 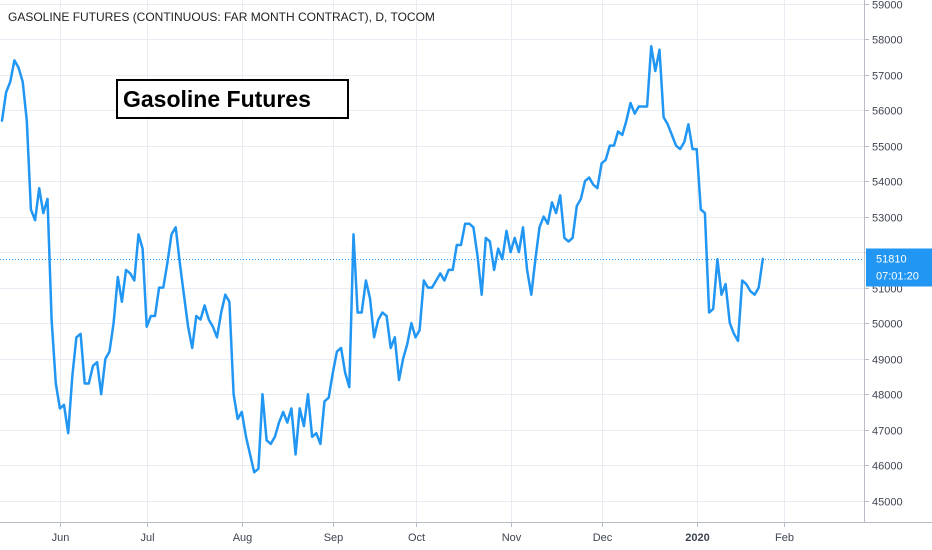 I want to click on time-axis: Jun Jul Aug Sep Oct Nov Dec 2020 Feb, so click(x=423, y=533).